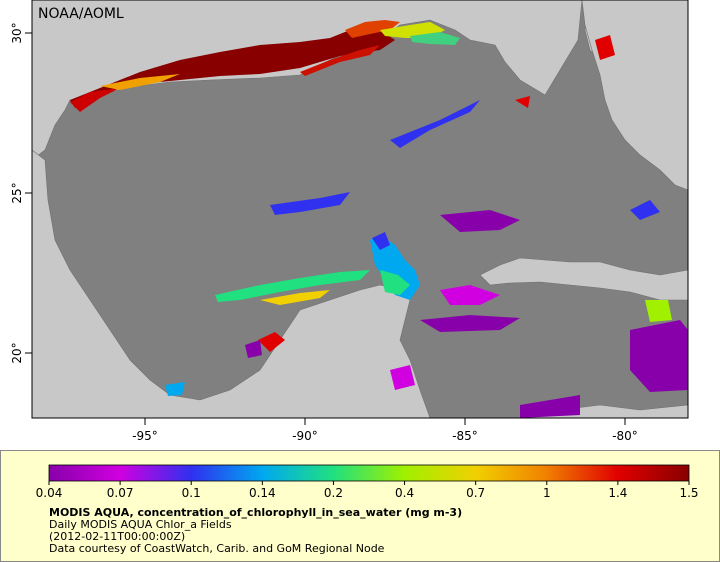 This screenshot has width=720, height=562. Describe the element at coordinates (262, 493) in the screenshot. I see `colorbar-tick-label: 0.14` at that location.